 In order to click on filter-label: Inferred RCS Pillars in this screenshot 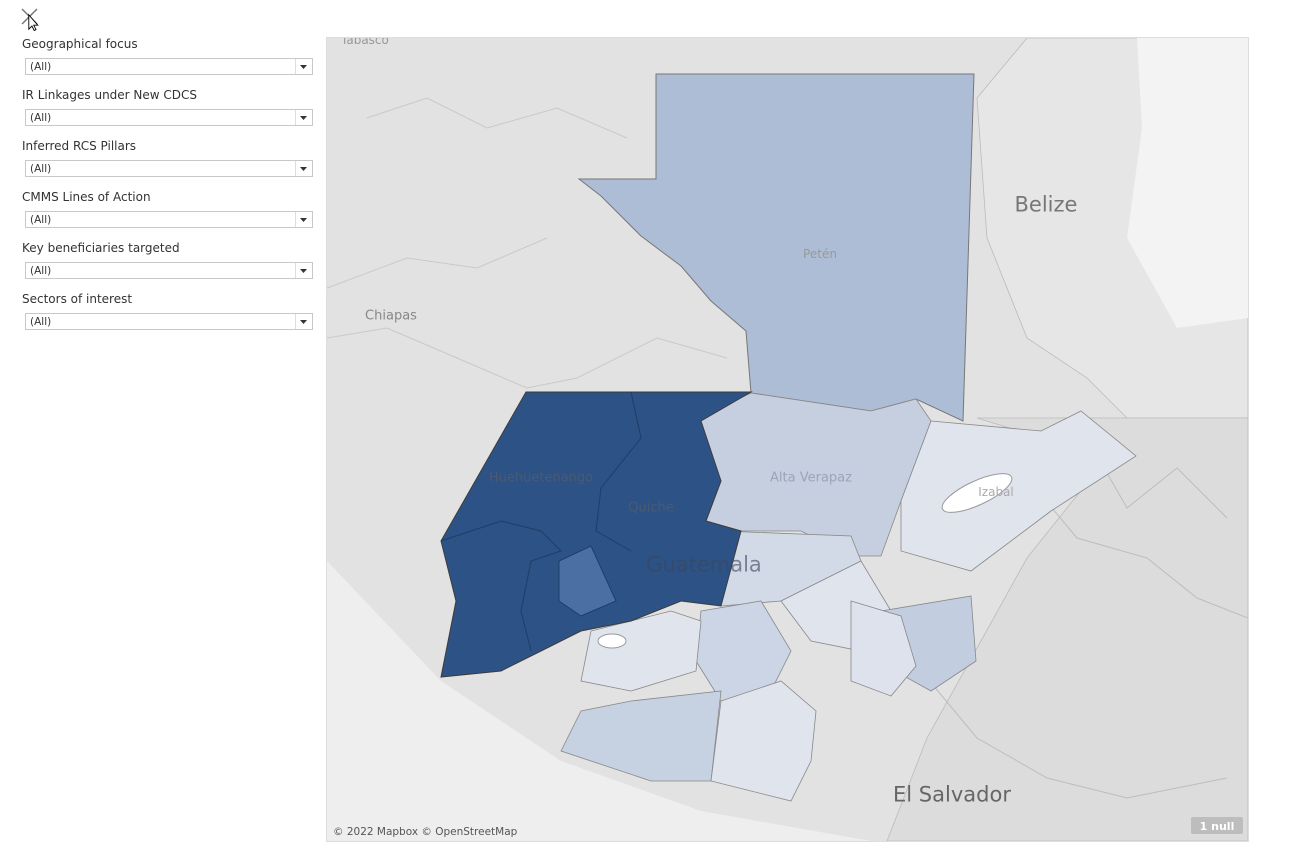, I will do `click(79, 146)`.